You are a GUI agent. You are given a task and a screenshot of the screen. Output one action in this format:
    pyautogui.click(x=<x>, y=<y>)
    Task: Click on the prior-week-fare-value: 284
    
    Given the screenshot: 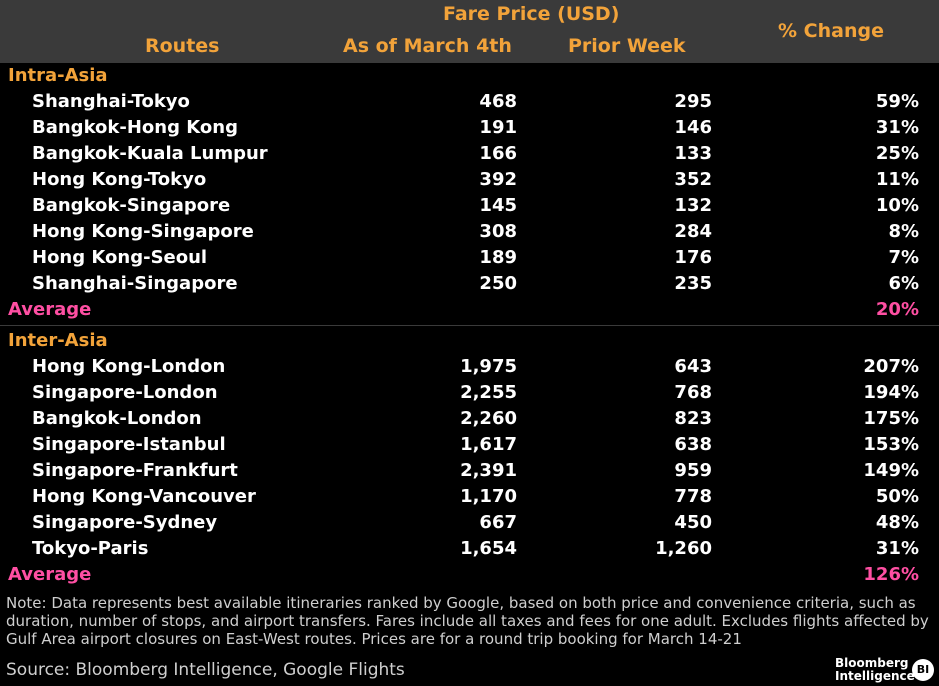 What is the action you would take?
    pyautogui.click(x=693, y=231)
    